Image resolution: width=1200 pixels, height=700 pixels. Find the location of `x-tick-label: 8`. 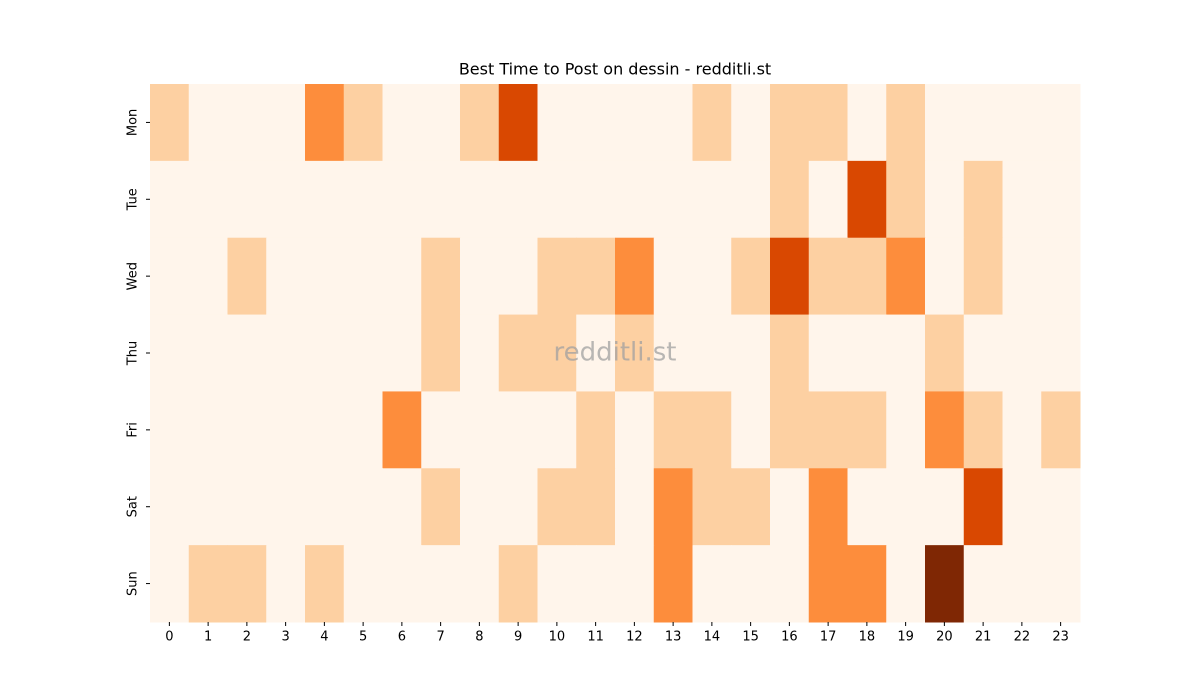

x-tick-label: 8 is located at coordinates (479, 637).